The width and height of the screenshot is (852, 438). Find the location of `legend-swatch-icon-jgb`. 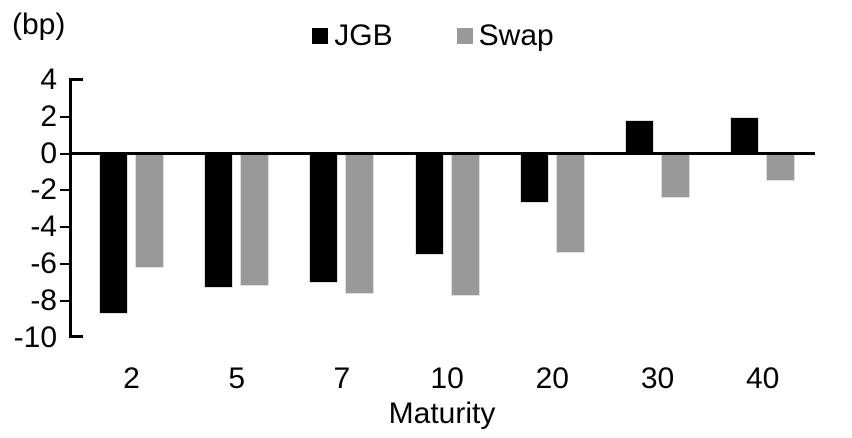

legend-swatch-icon-jgb is located at coordinates (320, 36).